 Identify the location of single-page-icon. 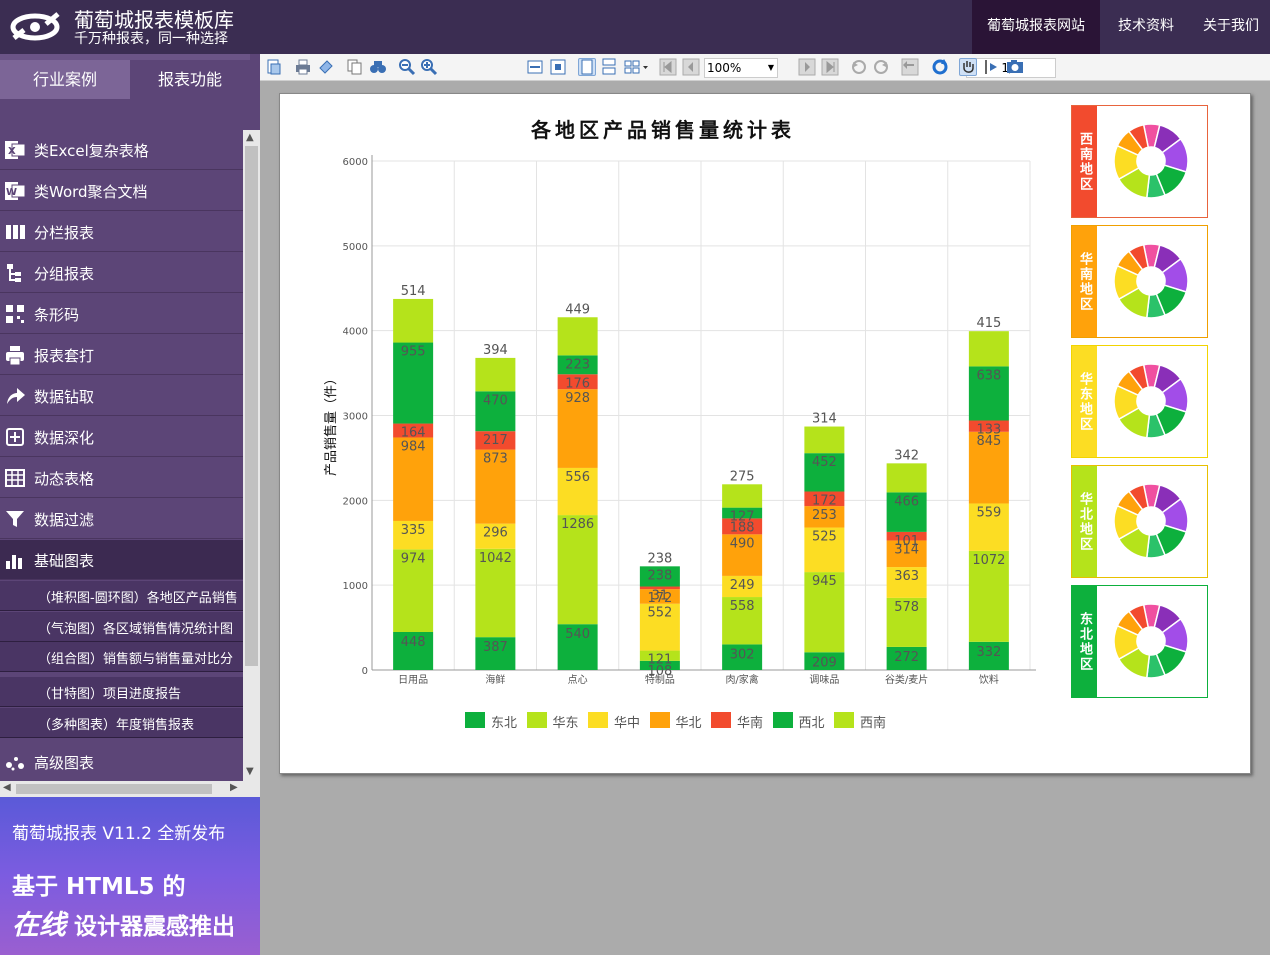
(587, 67).